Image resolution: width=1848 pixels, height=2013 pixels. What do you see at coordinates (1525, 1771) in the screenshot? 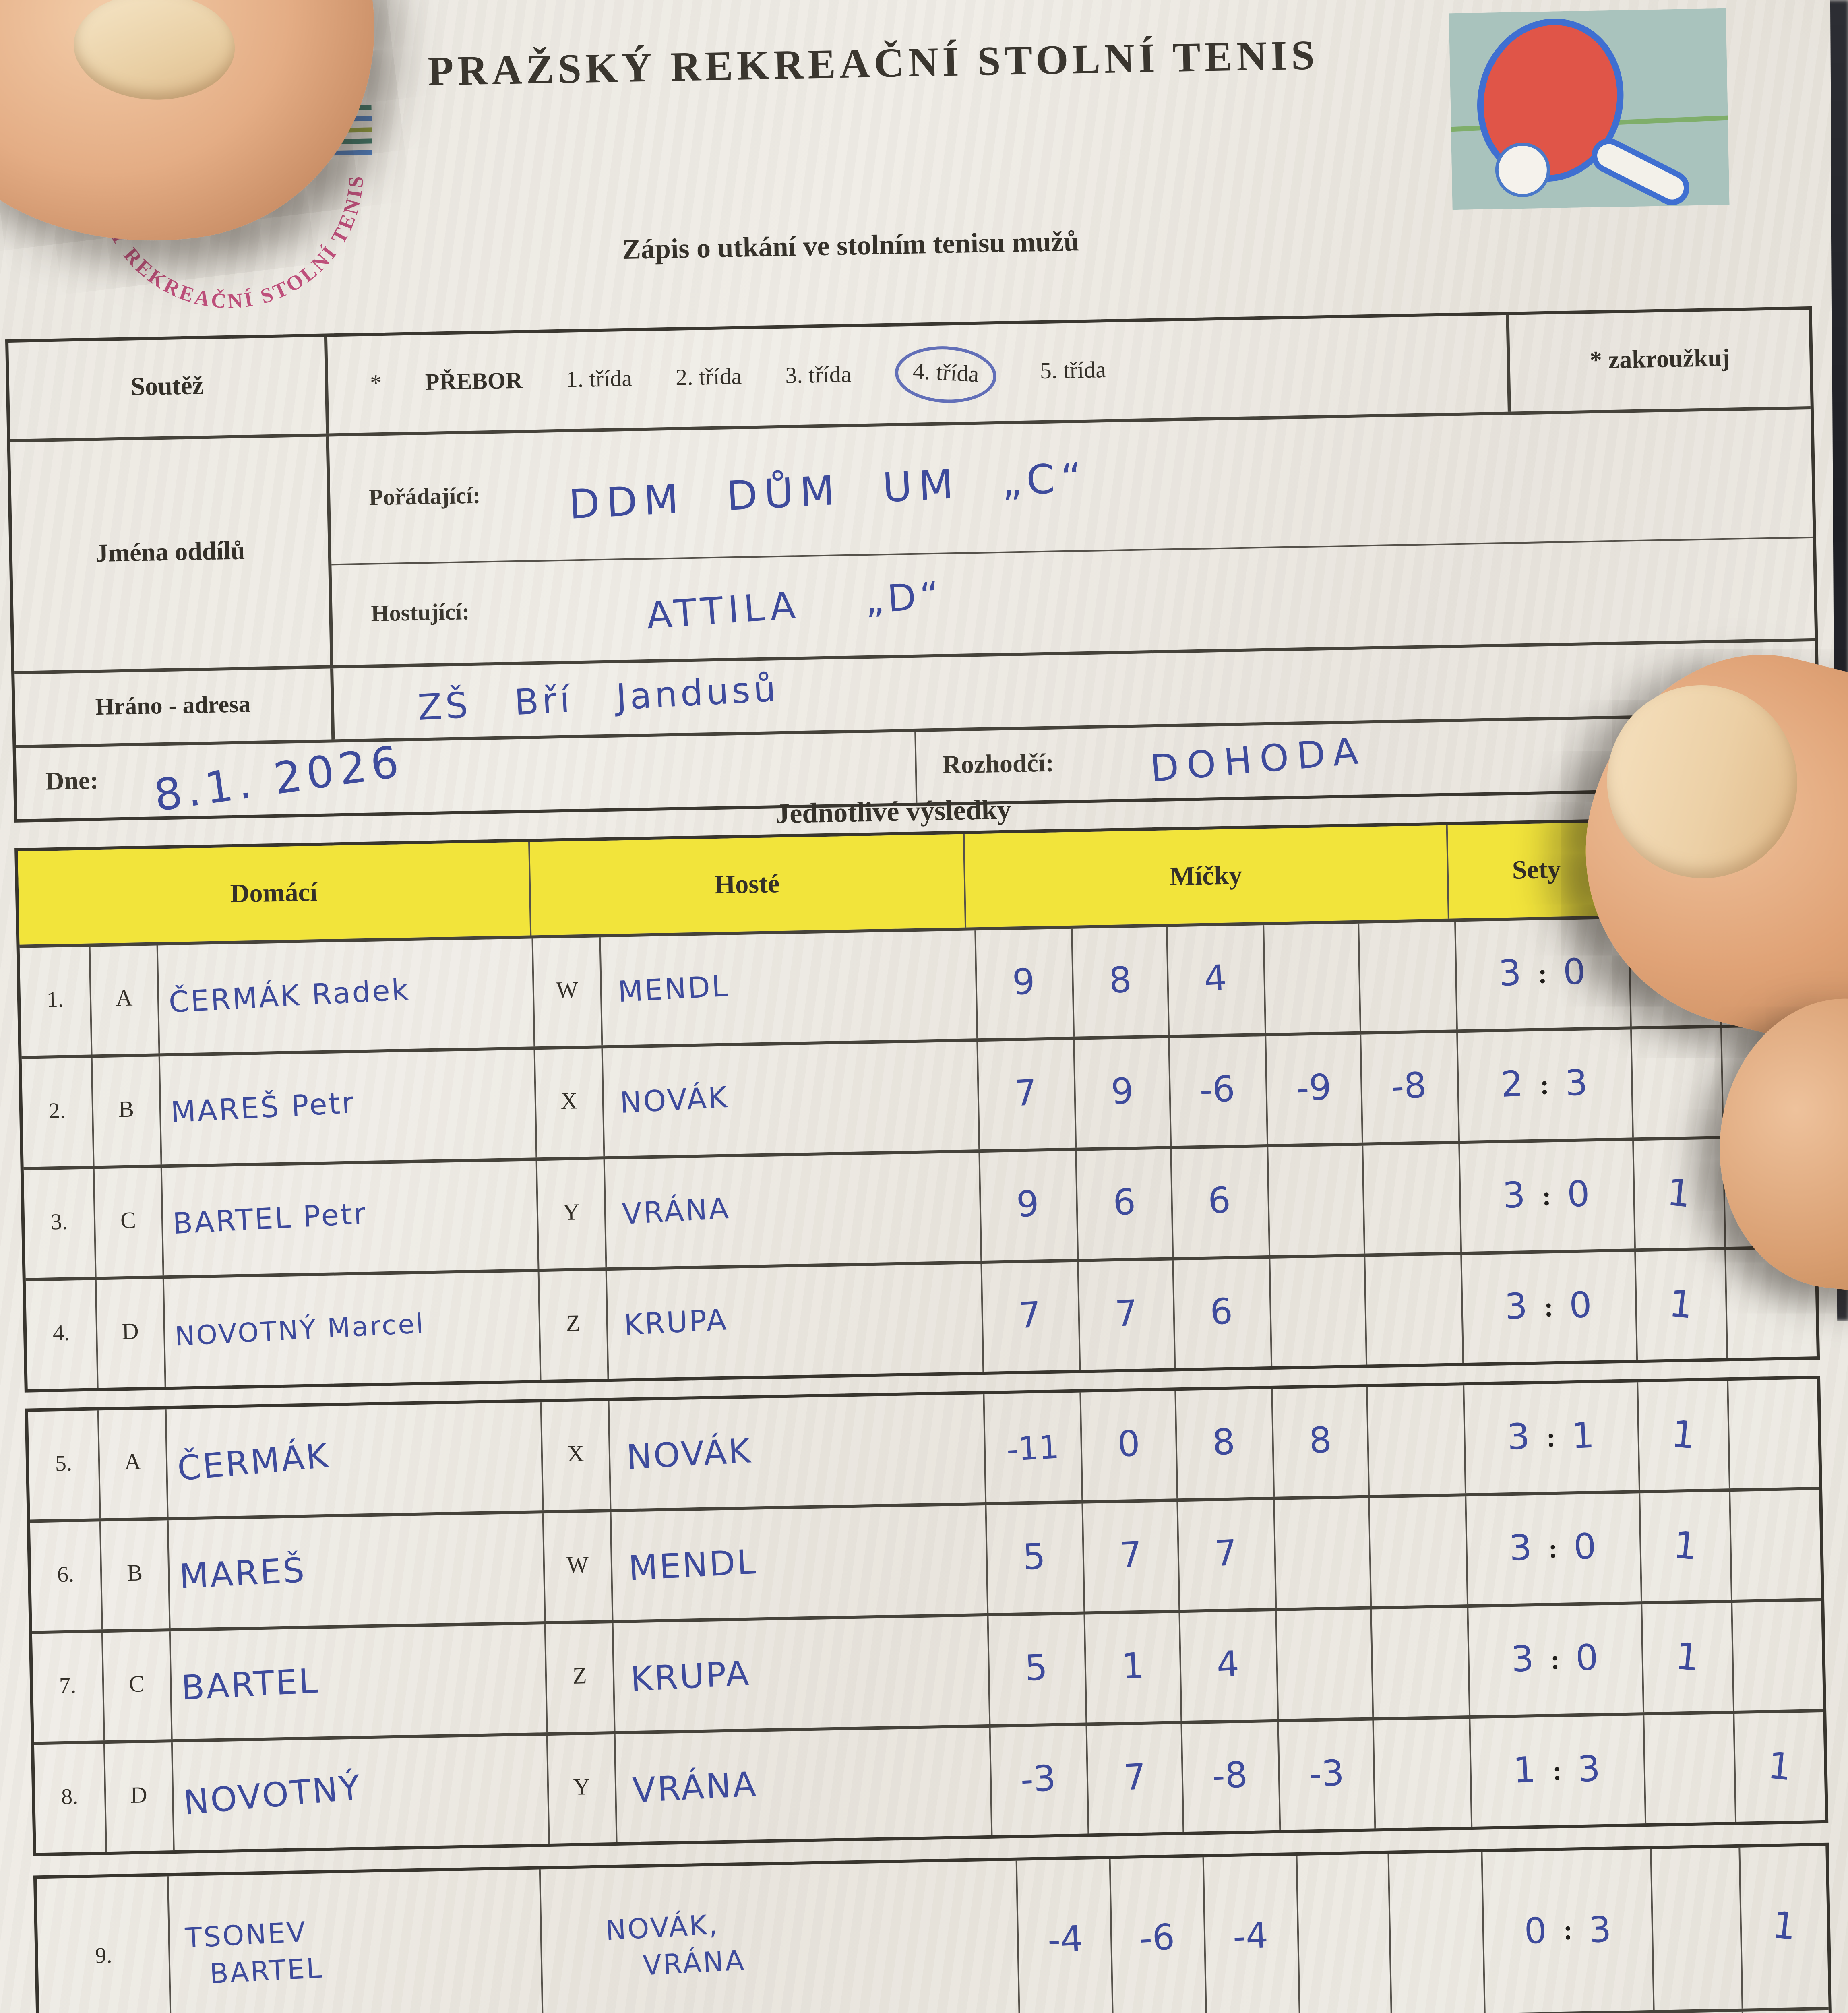
I see `sets-home: 1` at bounding box center [1525, 1771].